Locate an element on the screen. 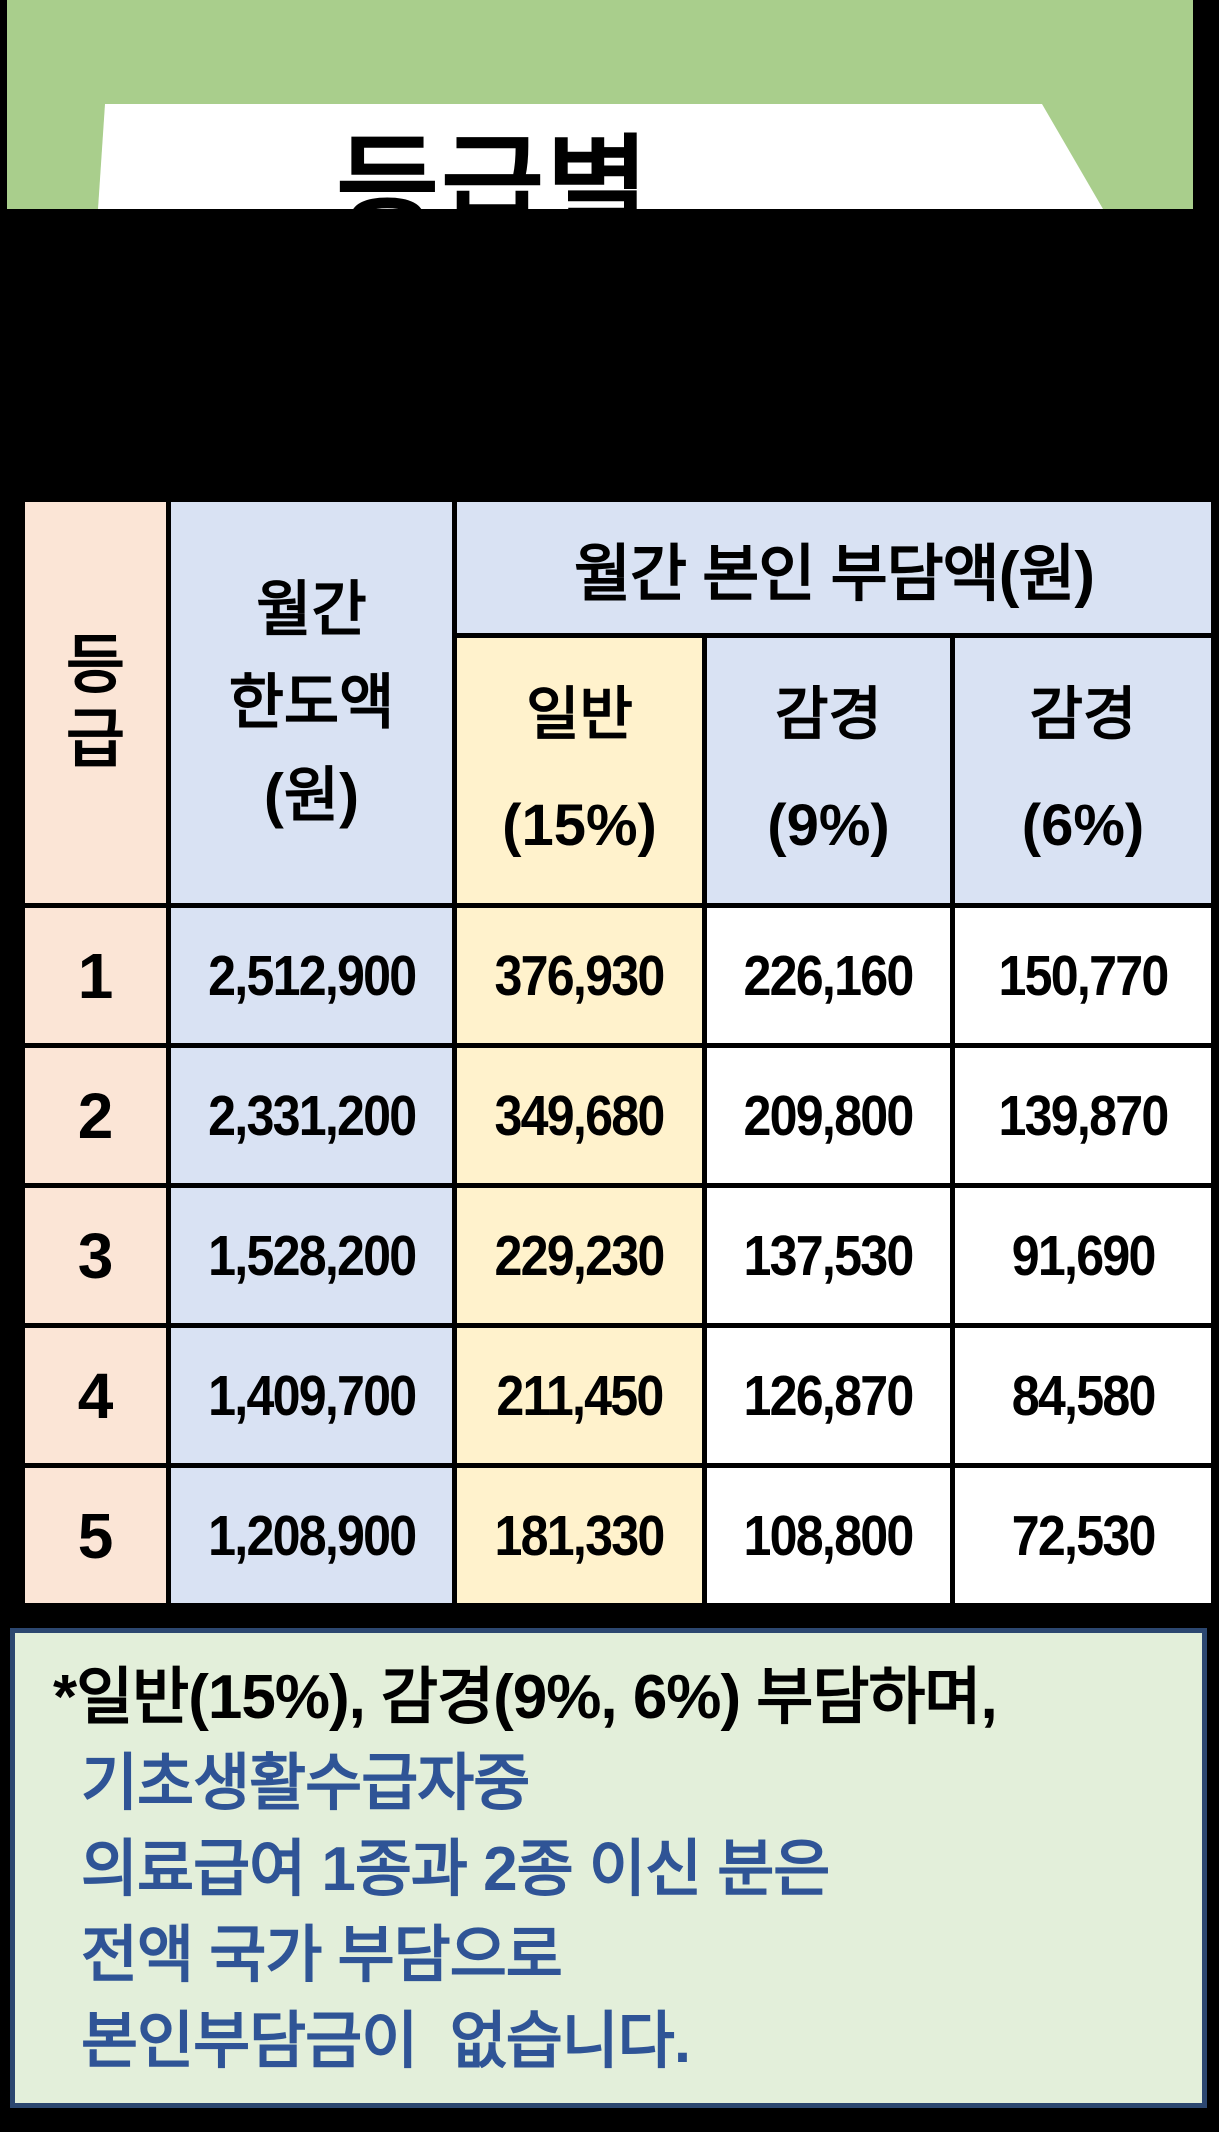 The image size is (1219, 2132). reduced6-copay-cell: 91,690 is located at coordinates (1083, 1255).